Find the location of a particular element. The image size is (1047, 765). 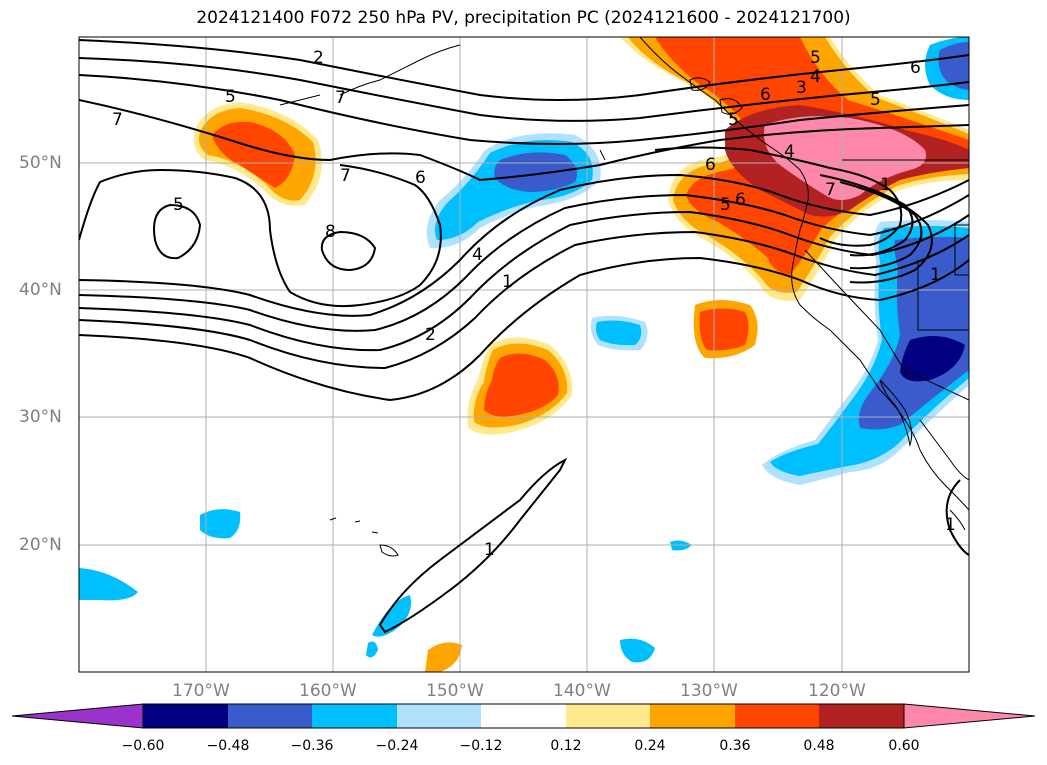

lon-label: 160°W is located at coordinates (328, 691).